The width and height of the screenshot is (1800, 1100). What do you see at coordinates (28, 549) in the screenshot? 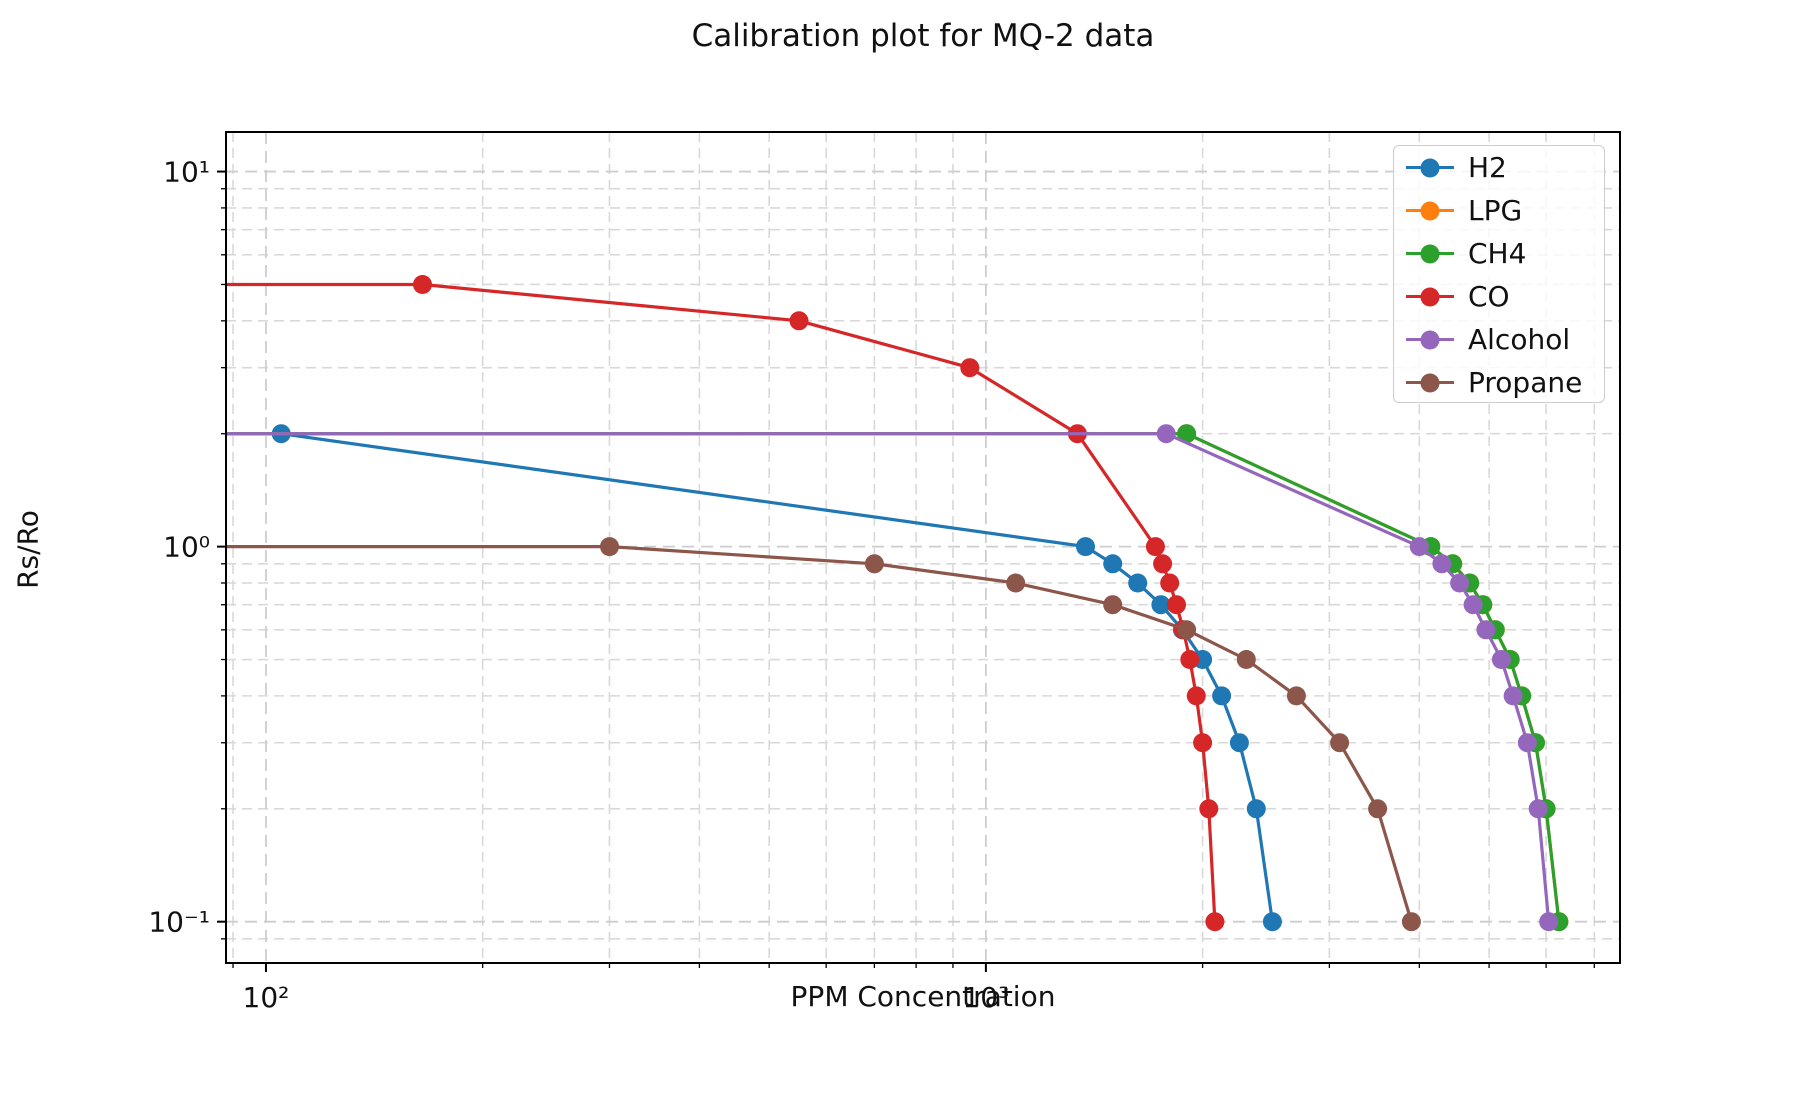
I see `y-axis-label: Rs/Ro` at bounding box center [28, 549].